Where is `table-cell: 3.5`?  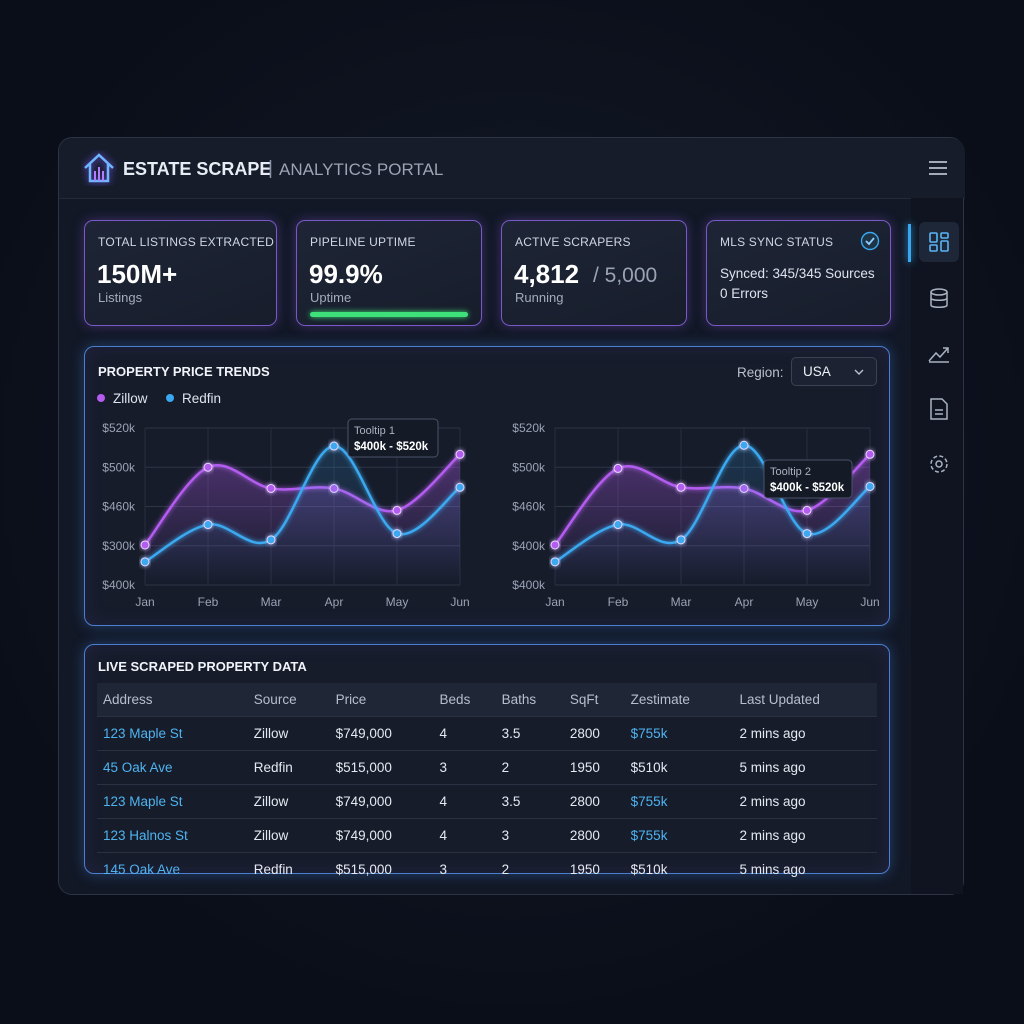 table-cell: 3.5 is located at coordinates (529, 801).